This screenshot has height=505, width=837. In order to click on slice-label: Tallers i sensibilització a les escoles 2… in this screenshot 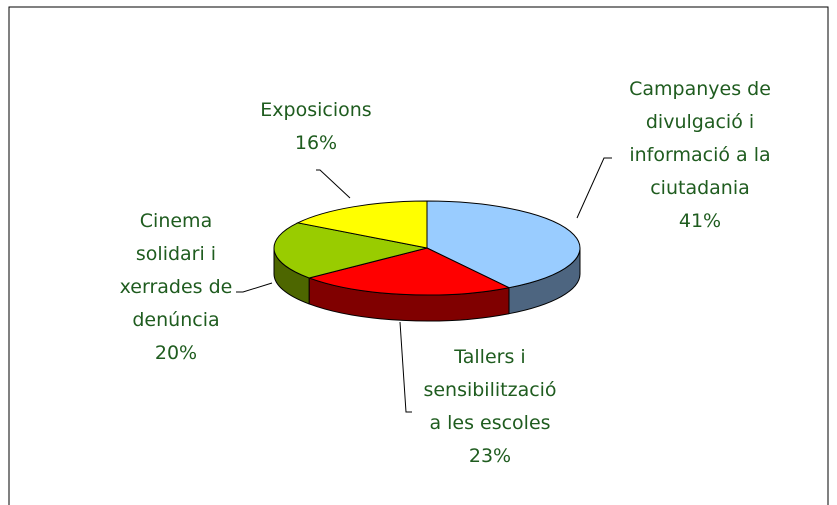, I will do `click(490, 407)`.